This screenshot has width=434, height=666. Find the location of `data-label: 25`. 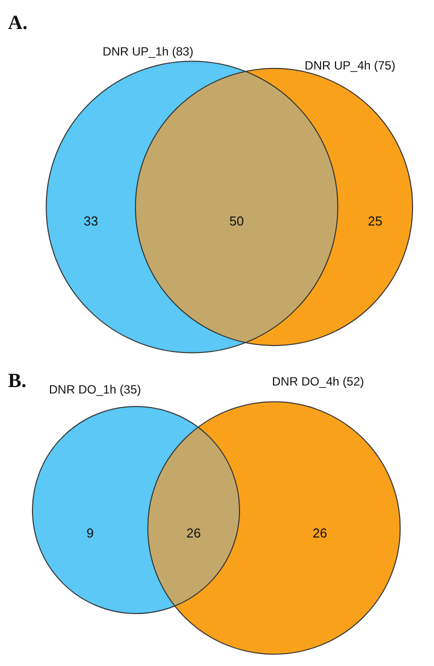

data-label: 25 is located at coordinates (375, 221).